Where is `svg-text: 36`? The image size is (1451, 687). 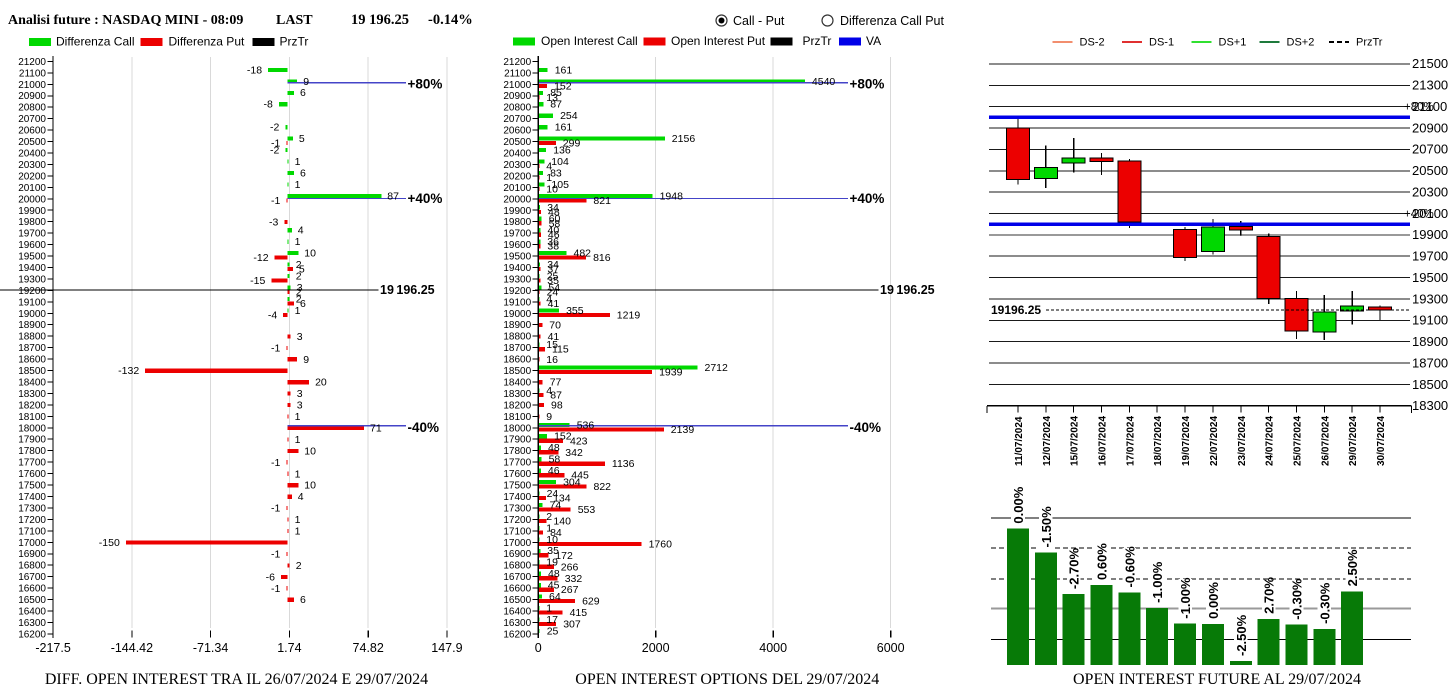
svg-text: 36 is located at coordinates (553, 242).